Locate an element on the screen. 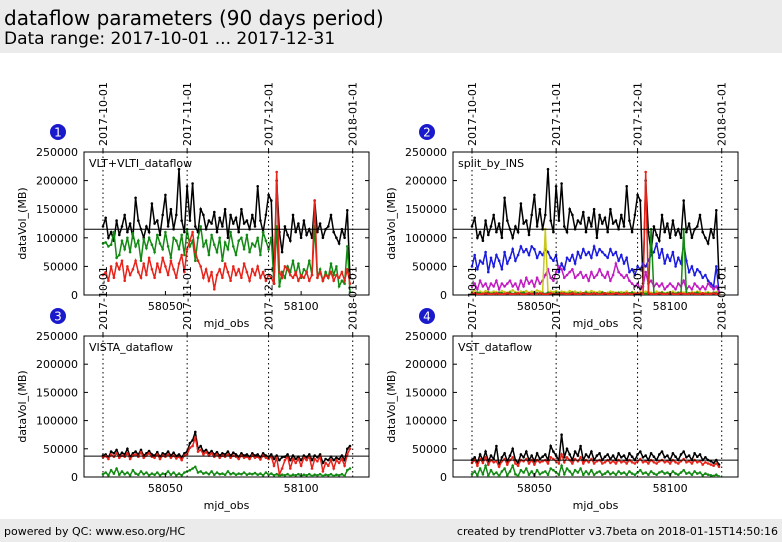  panel-number-badge is located at coordinates (58, 316).